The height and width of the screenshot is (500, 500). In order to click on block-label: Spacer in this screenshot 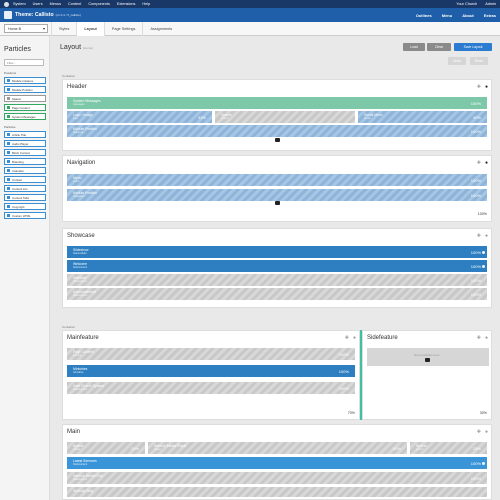, I will do `click(78, 446)`.